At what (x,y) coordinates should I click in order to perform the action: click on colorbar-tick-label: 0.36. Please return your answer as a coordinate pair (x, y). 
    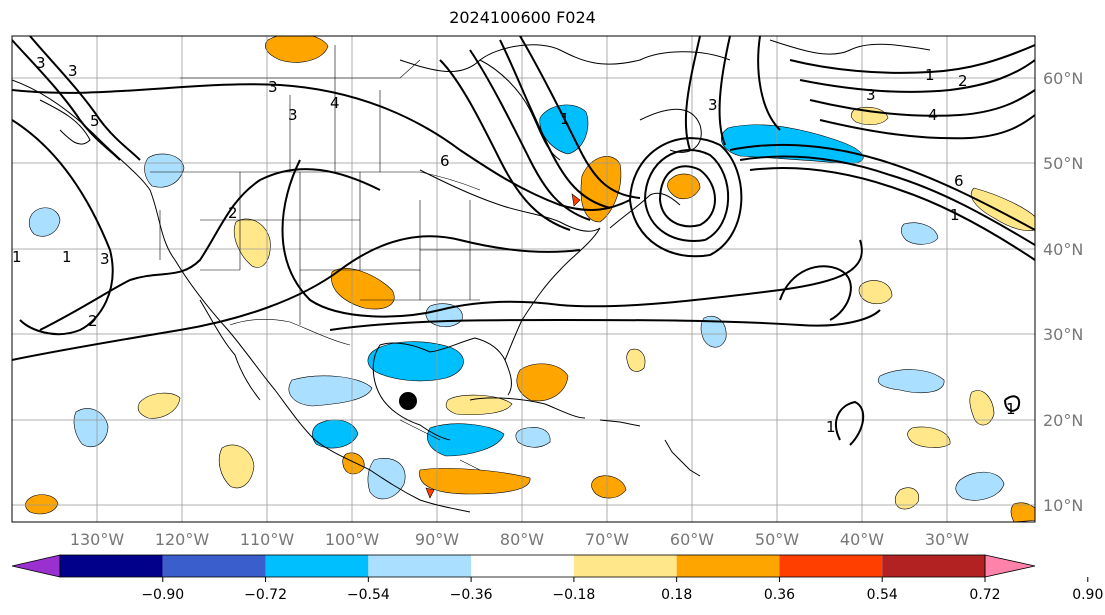
    Looking at the image, I should click on (779, 595).